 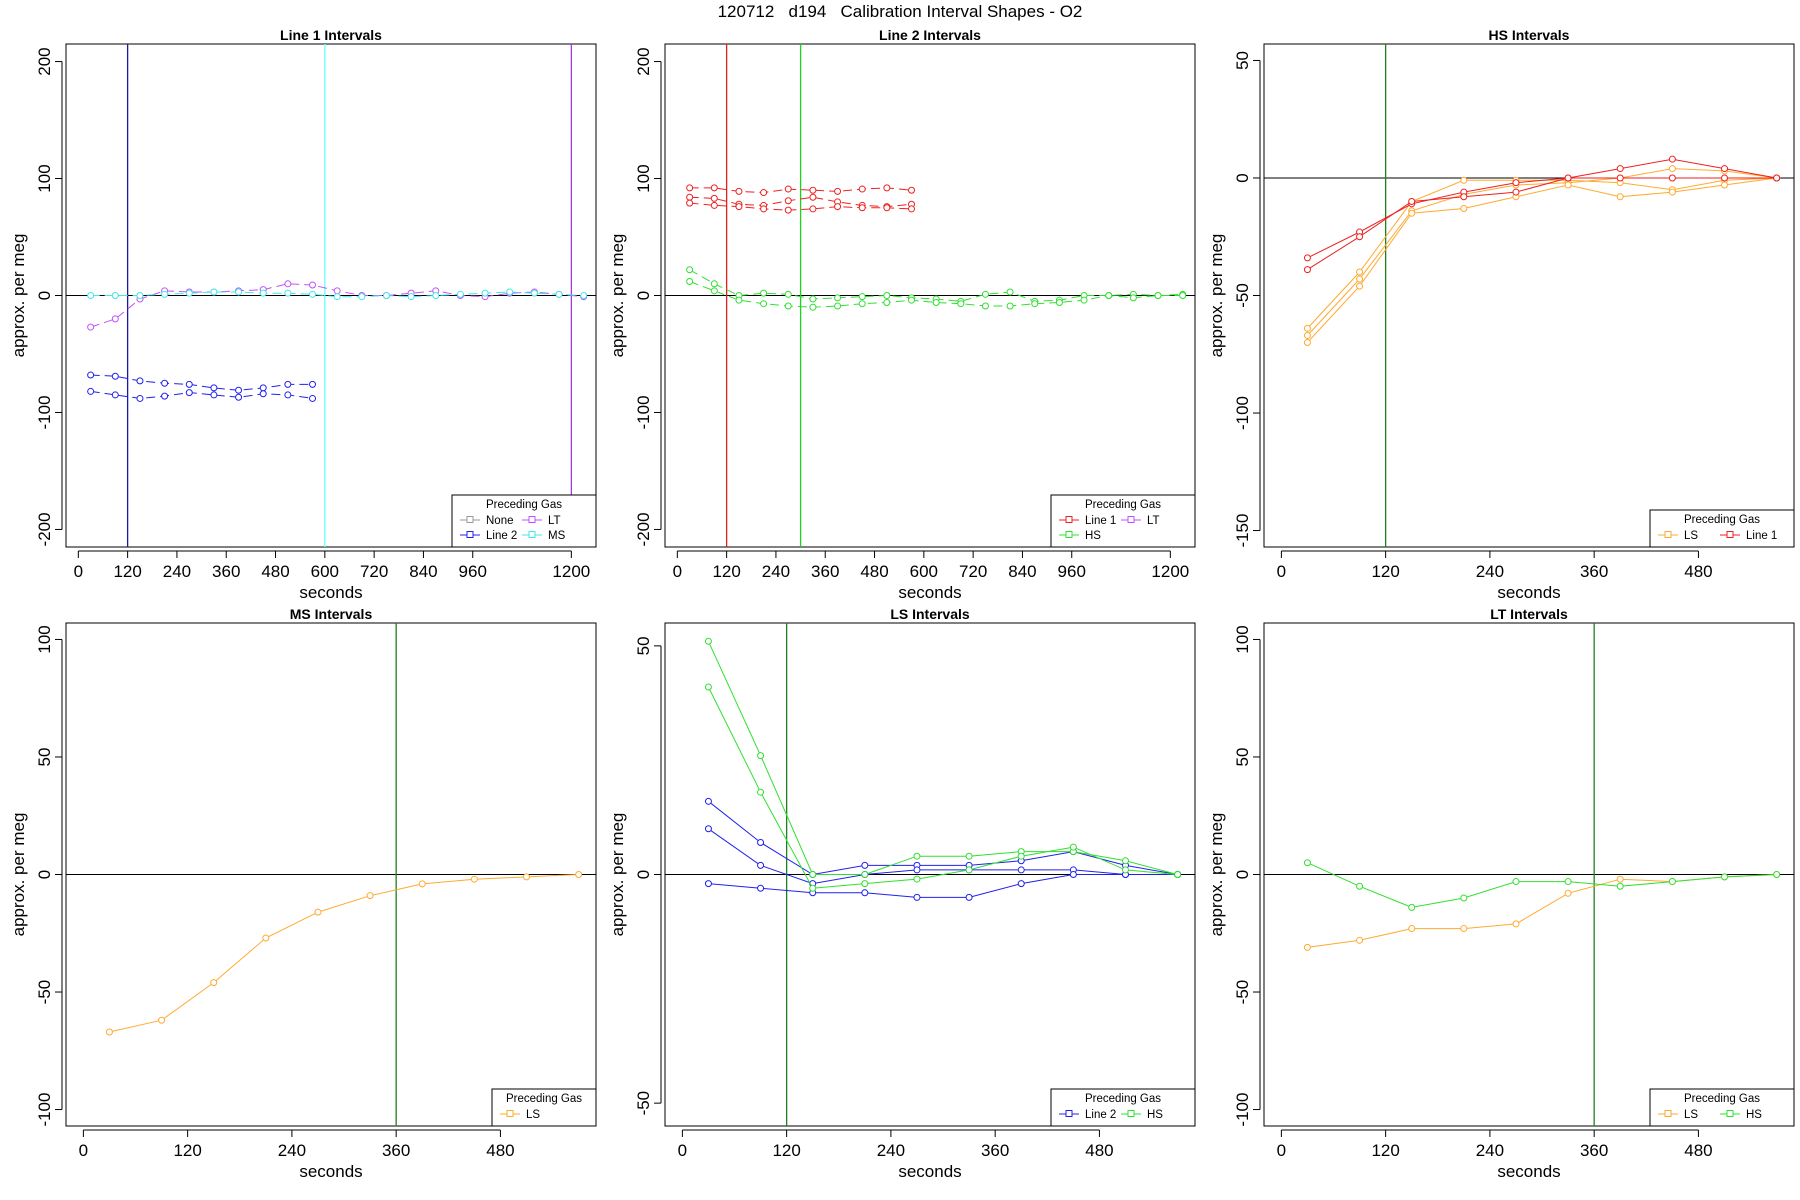 What do you see at coordinates (524, 521) in the screenshot?
I see `legend-box` at bounding box center [524, 521].